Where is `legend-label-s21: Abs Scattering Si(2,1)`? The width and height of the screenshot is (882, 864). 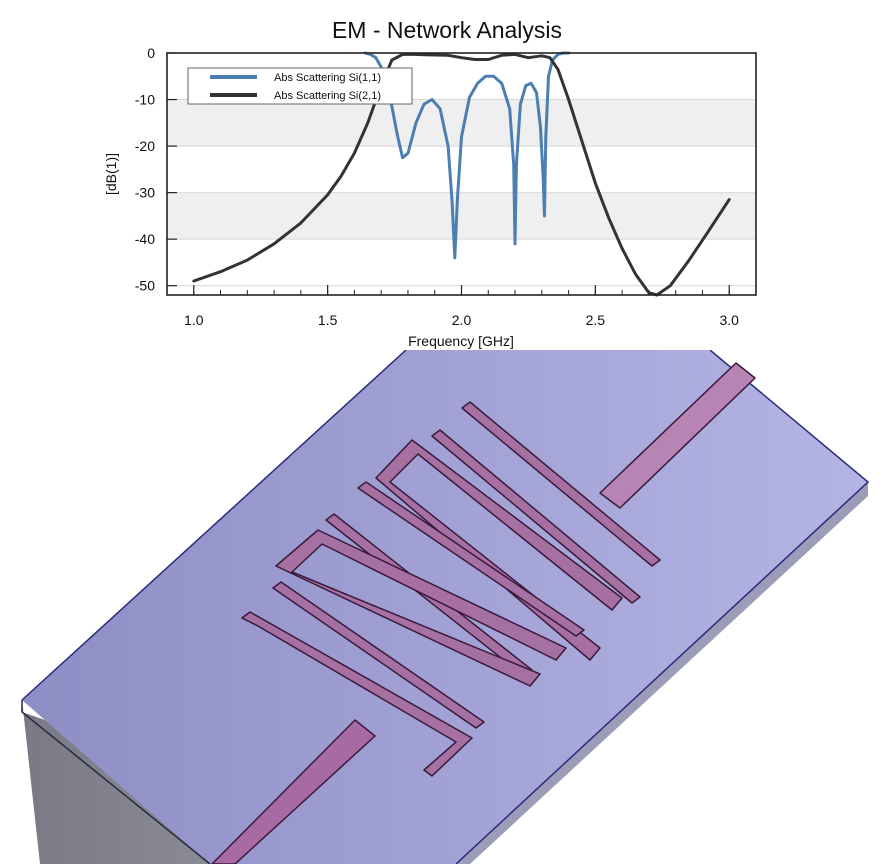
legend-label-s21: Abs Scattering Si(2,1) is located at coordinates (327, 96).